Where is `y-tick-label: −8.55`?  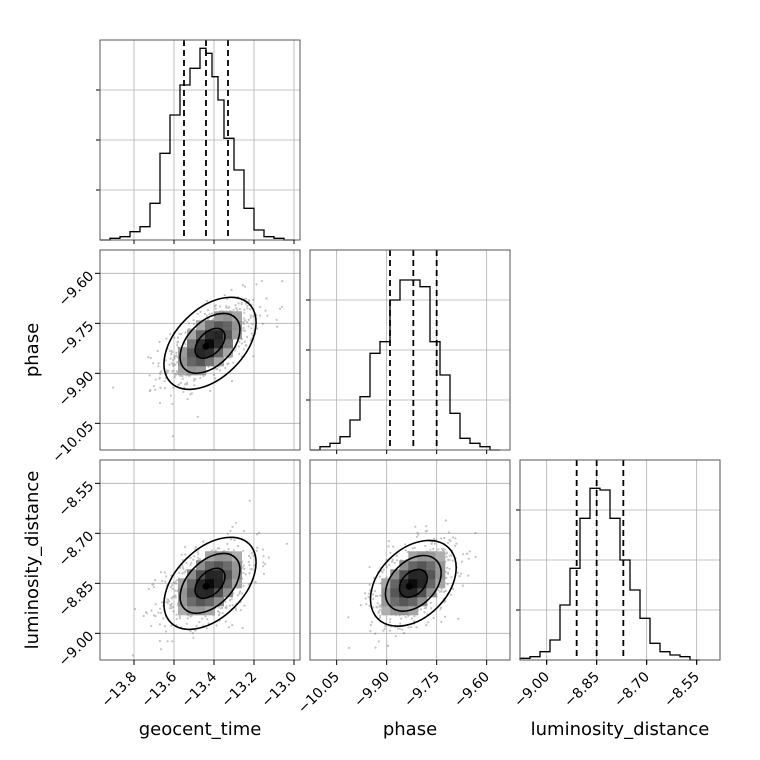 y-tick-label: −8.55 is located at coordinates (77, 499).